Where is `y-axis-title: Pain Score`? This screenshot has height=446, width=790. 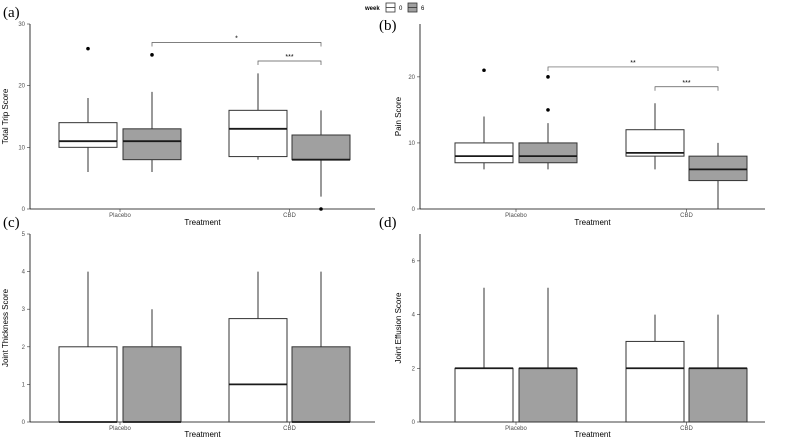 y-axis-title: Pain Score is located at coordinates (398, 116).